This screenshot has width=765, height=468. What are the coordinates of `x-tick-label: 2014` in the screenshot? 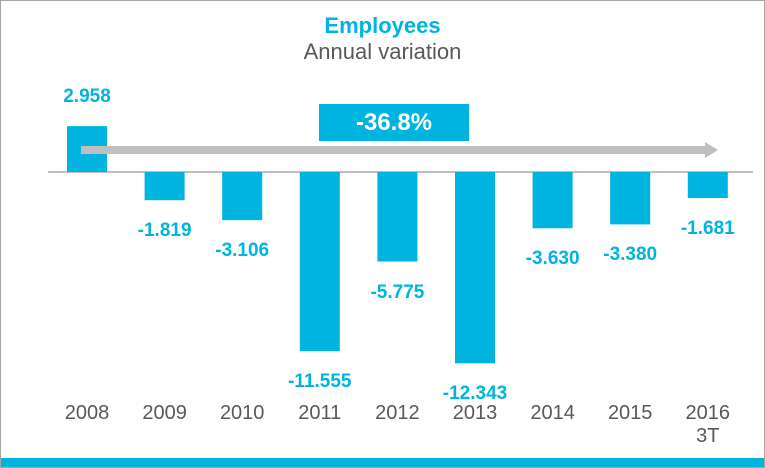 It's located at (552, 413).